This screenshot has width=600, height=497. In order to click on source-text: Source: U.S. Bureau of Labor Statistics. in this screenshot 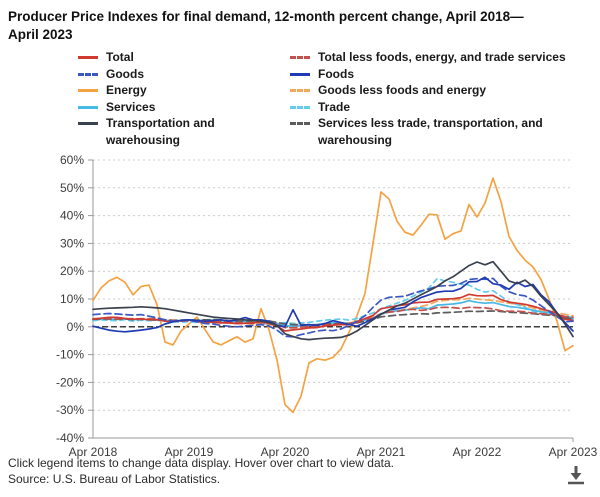, I will do `click(114, 479)`.